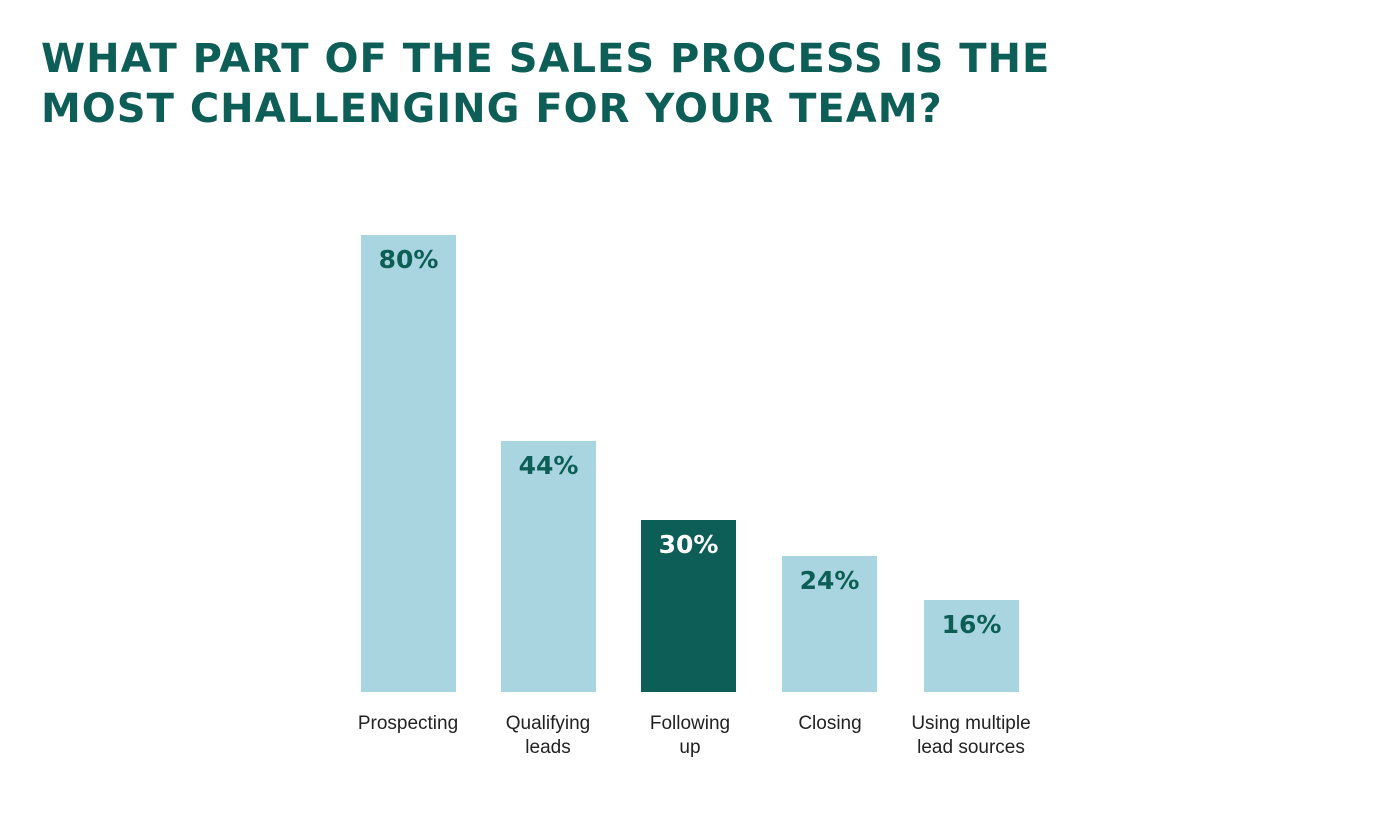 The width and height of the screenshot is (1381, 819). I want to click on chart-title-line-1: WHAT PART OF THE SALES PROCESS IS THE, so click(546, 59).